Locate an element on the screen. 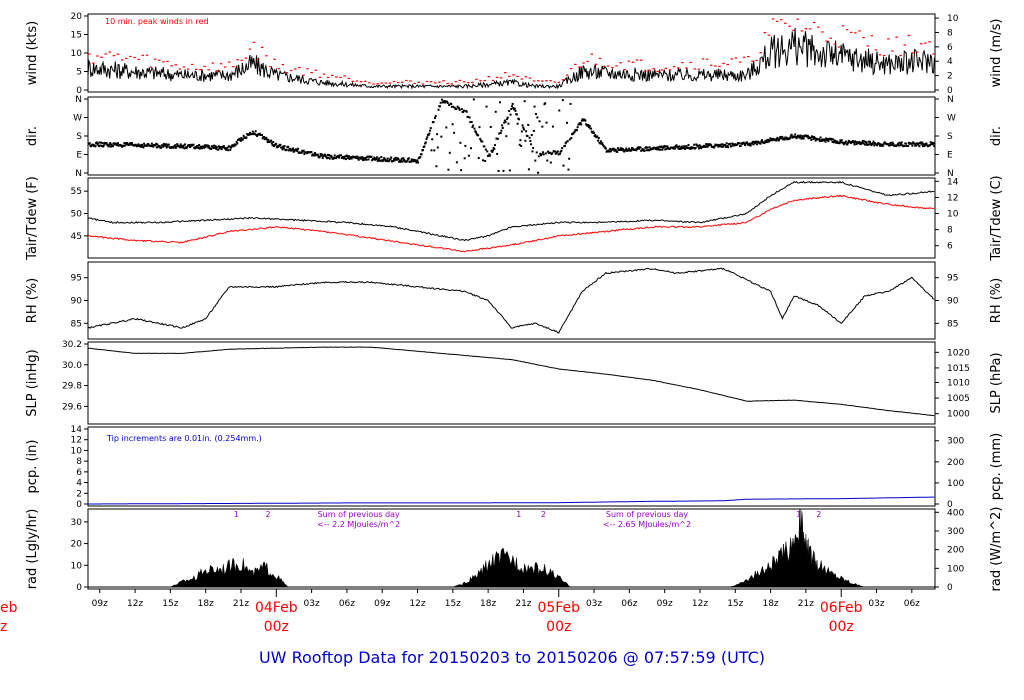 The height and width of the screenshot is (700, 1024). right-tick-label: 95 is located at coordinates (952, 279).